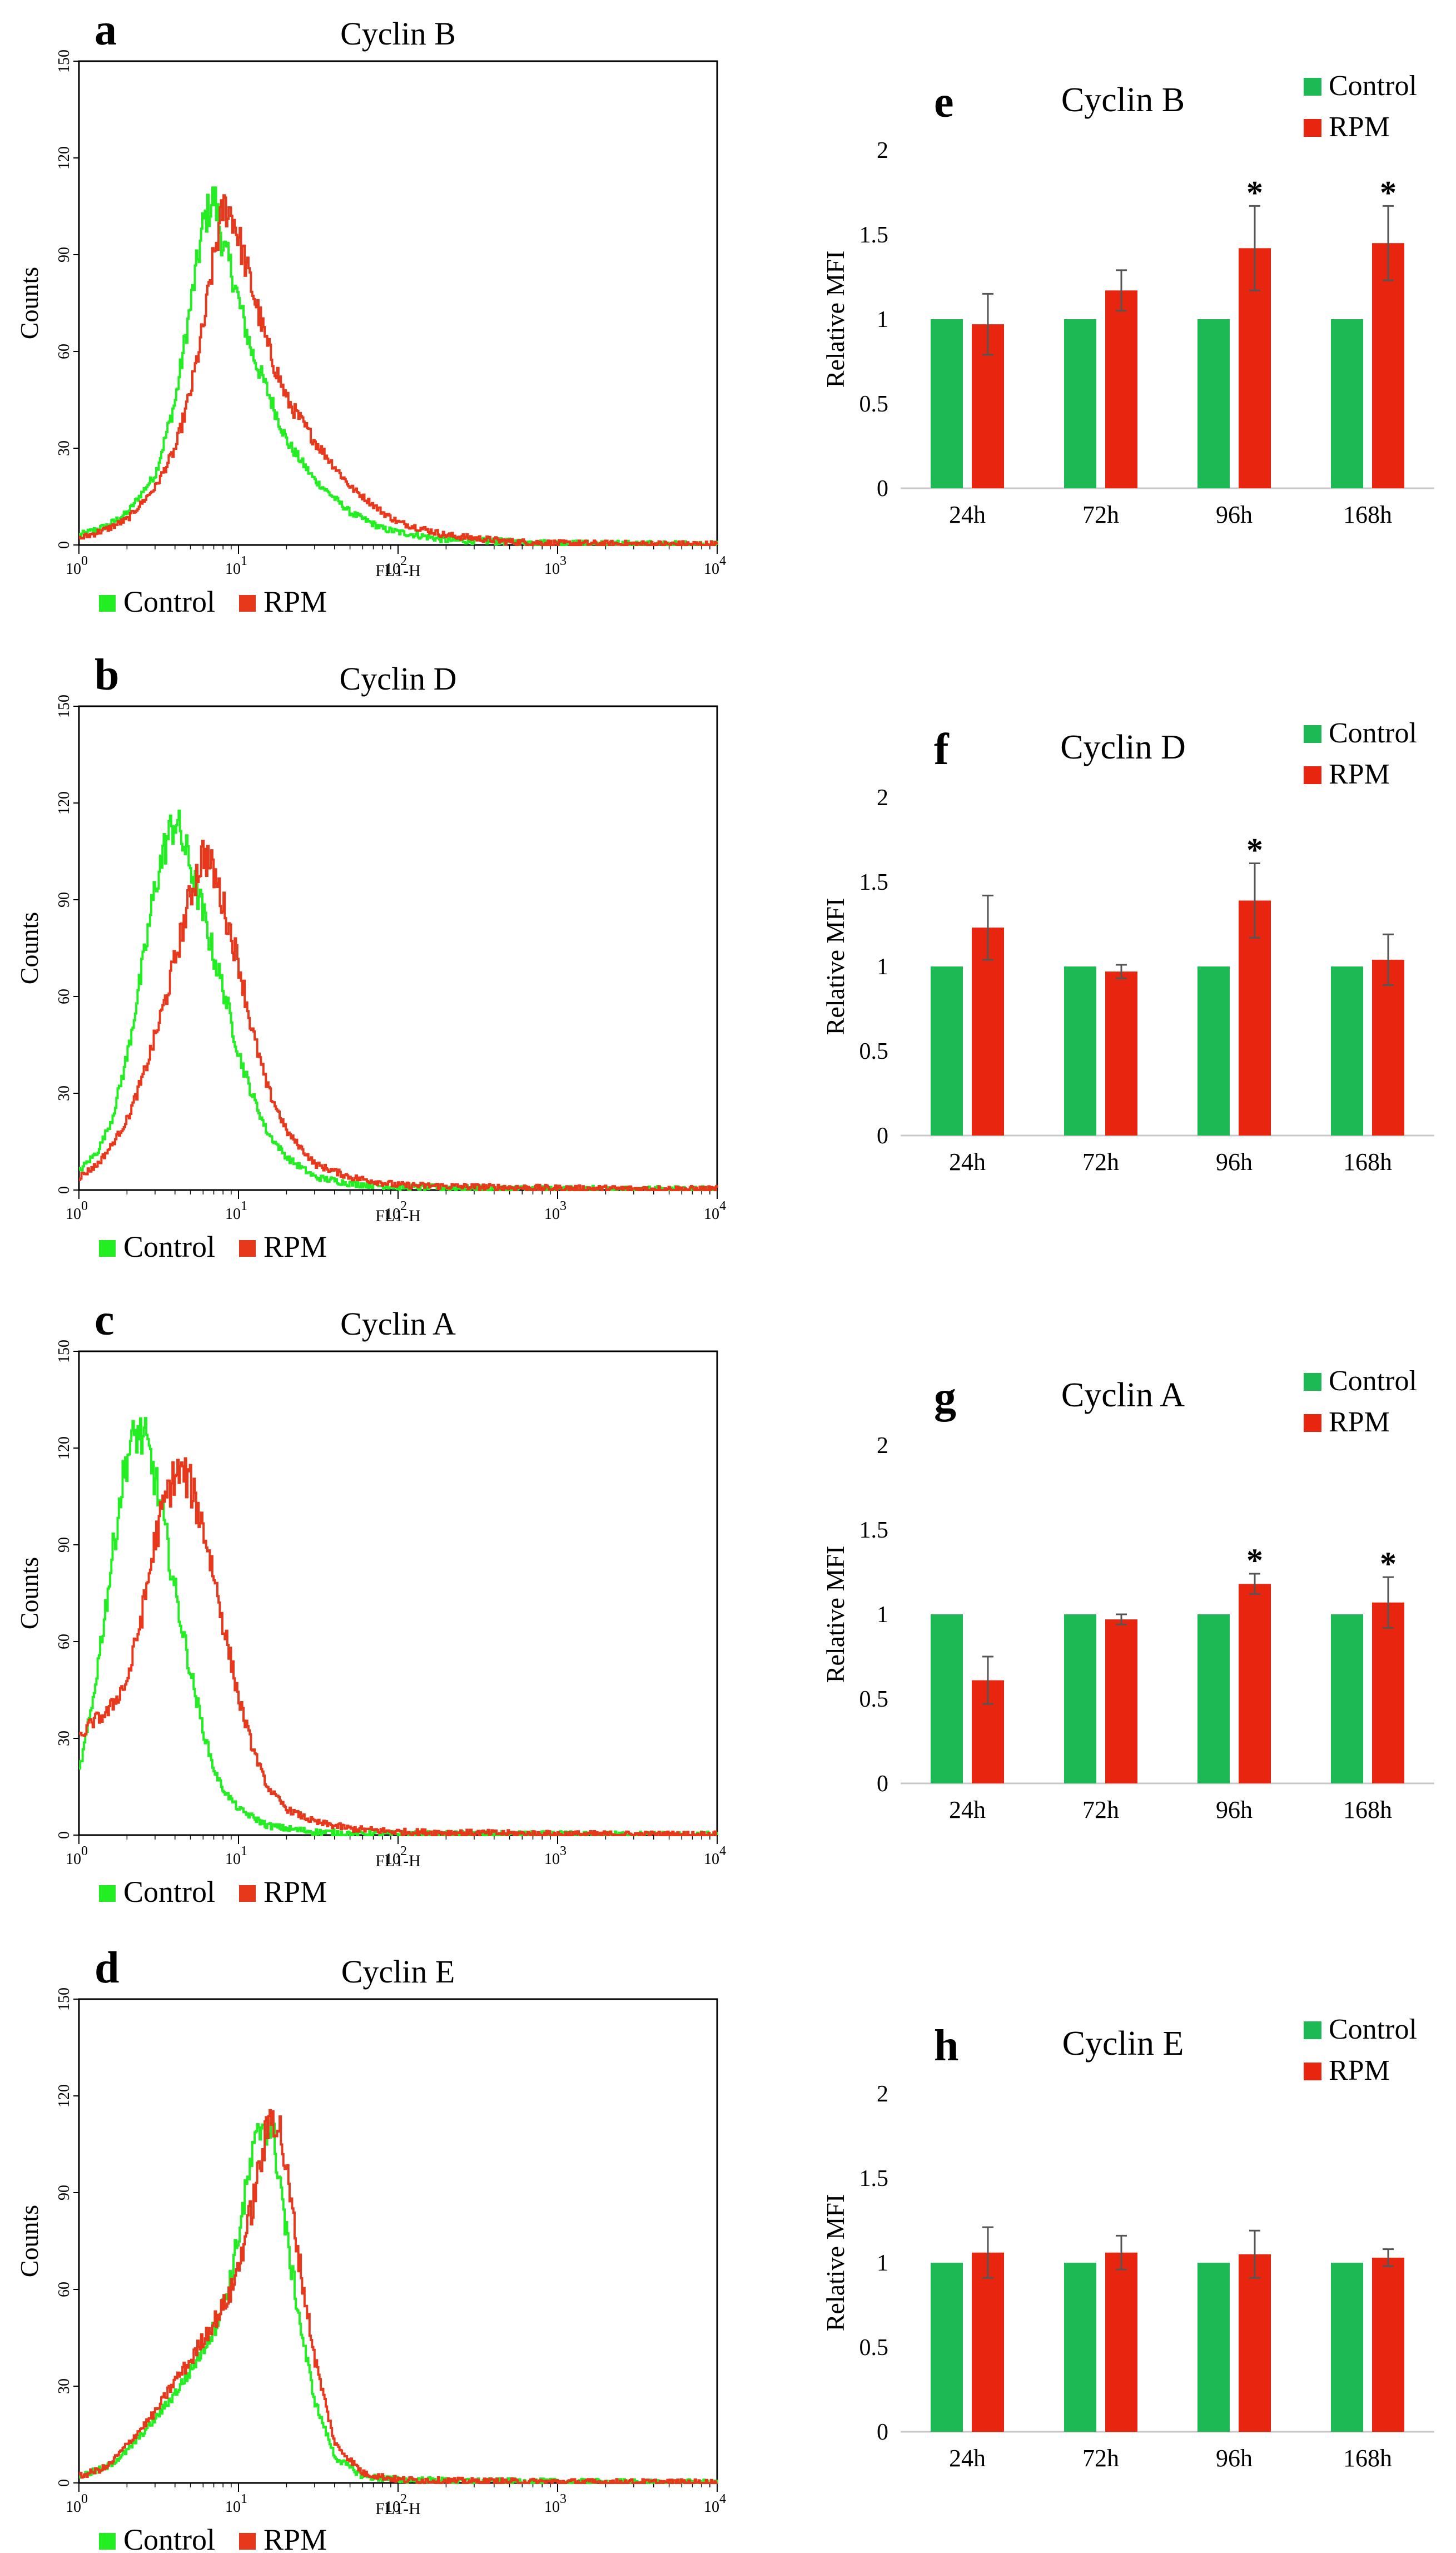 Image resolution: width=1456 pixels, height=2553 pixels. What do you see at coordinates (107, 1968) in the screenshot?
I see `panel-letter-d: d` at bounding box center [107, 1968].